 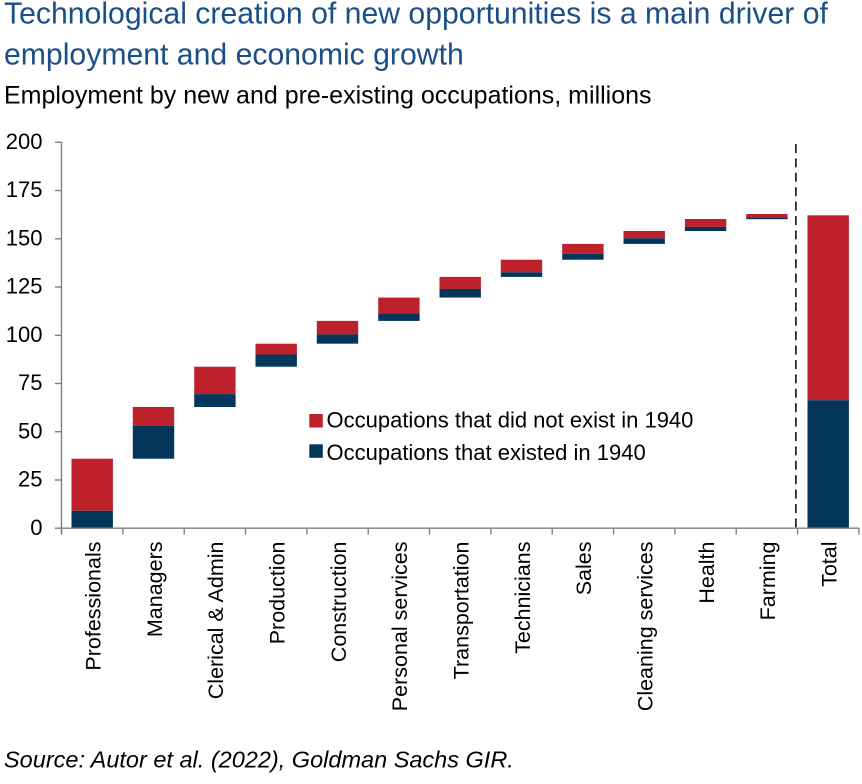 What do you see at coordinates (278, 593) in the screenshot?
I see `svg-text: Production` at bounding box center [278, 593].